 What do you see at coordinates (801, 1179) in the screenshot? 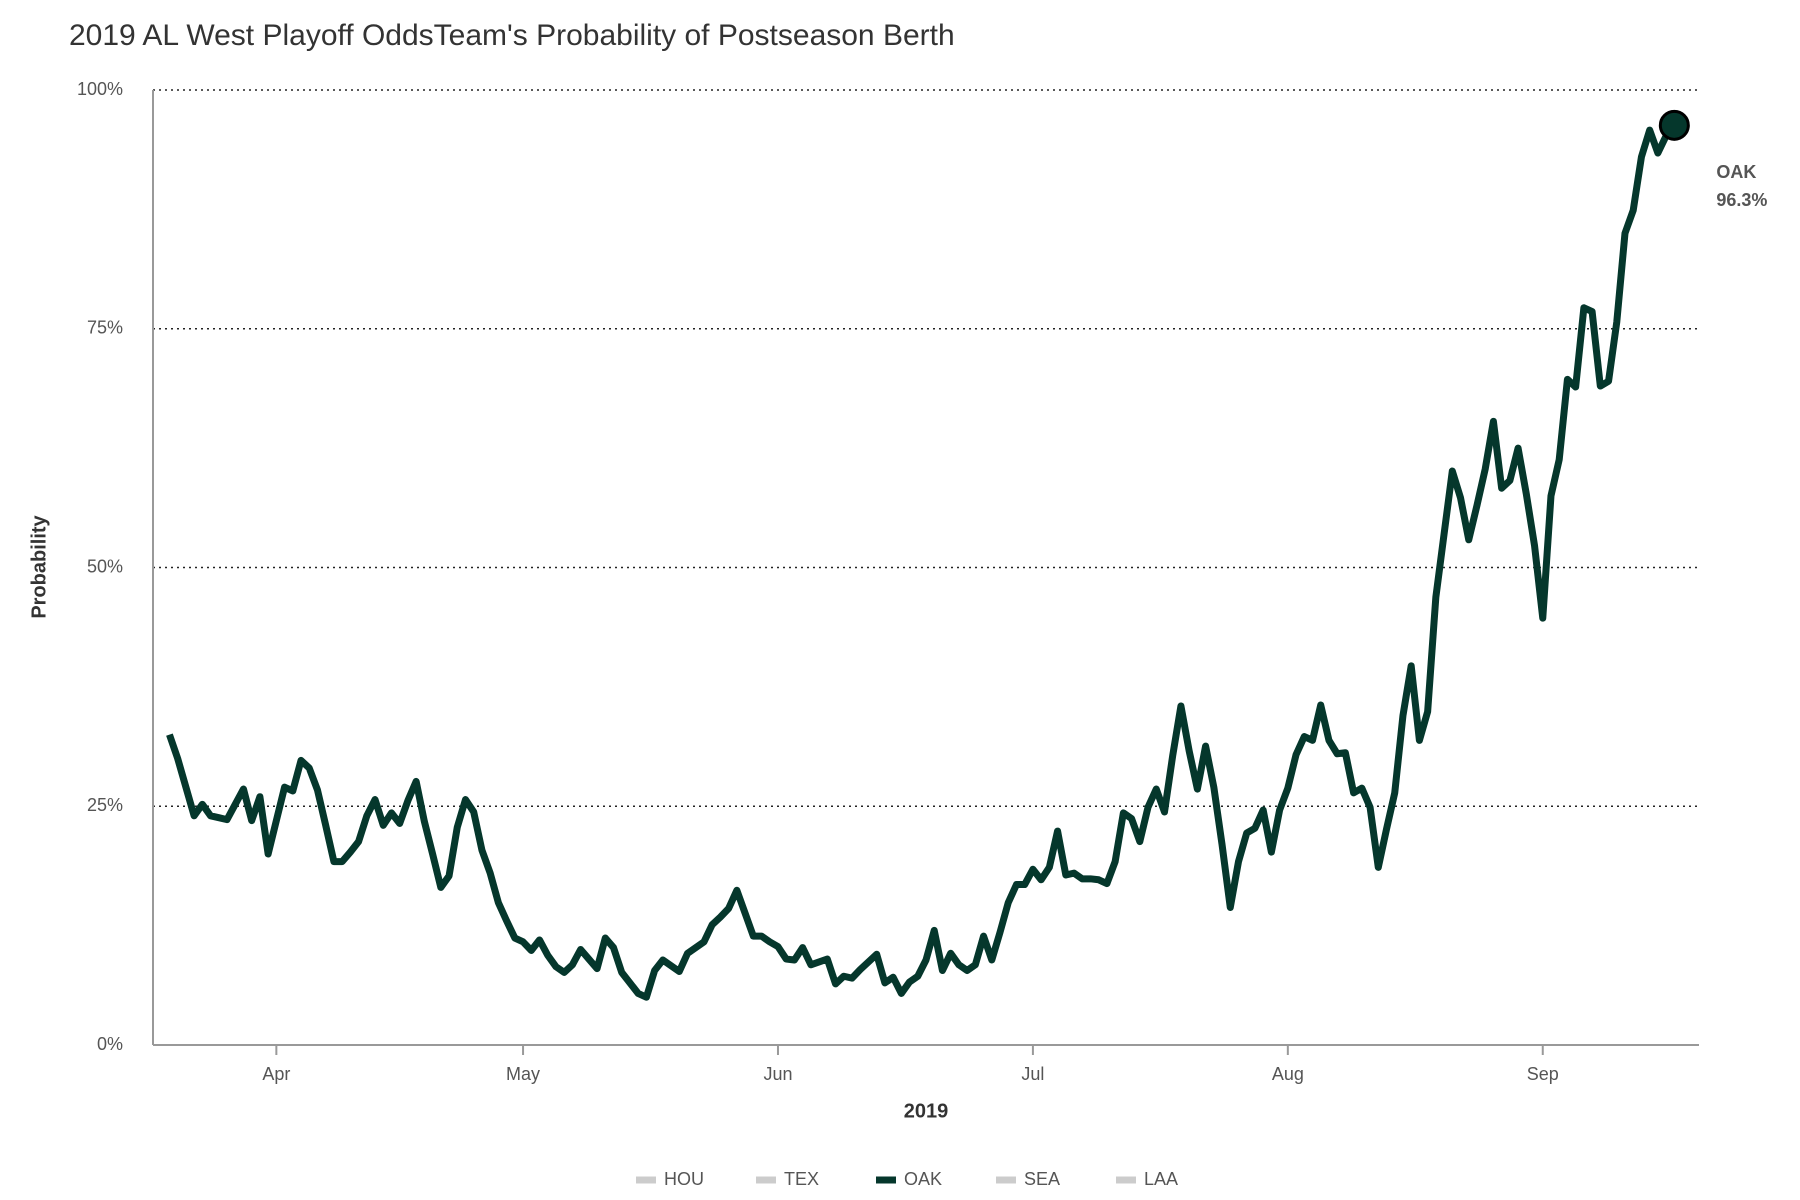
I see `legend-label: TEX` at bounding box center [801, 1179].